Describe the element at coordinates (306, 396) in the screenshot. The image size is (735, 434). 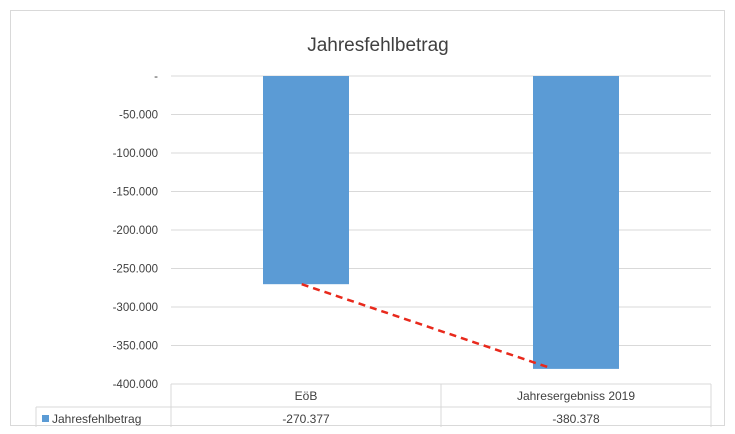
I see `category-label: EöB` at that location.